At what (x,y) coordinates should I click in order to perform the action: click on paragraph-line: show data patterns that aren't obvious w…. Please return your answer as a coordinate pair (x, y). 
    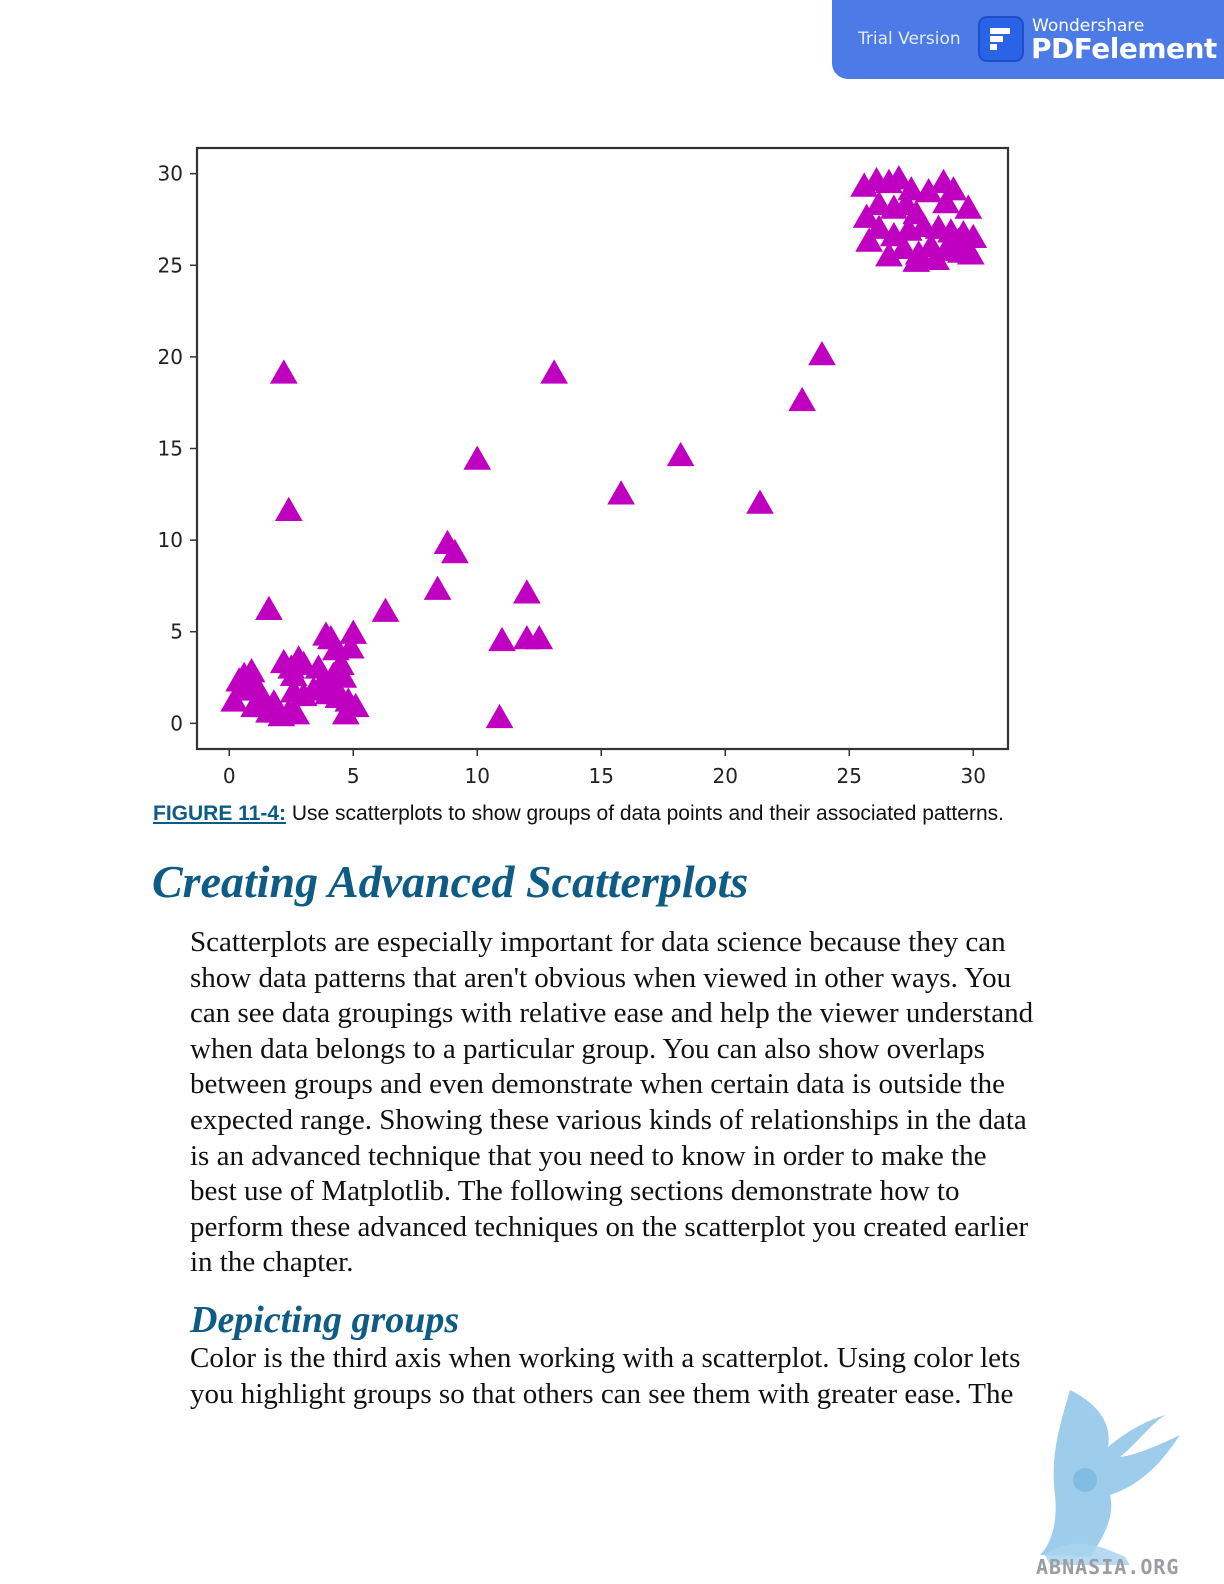
    Looking at the image, I should click on (601, 977).